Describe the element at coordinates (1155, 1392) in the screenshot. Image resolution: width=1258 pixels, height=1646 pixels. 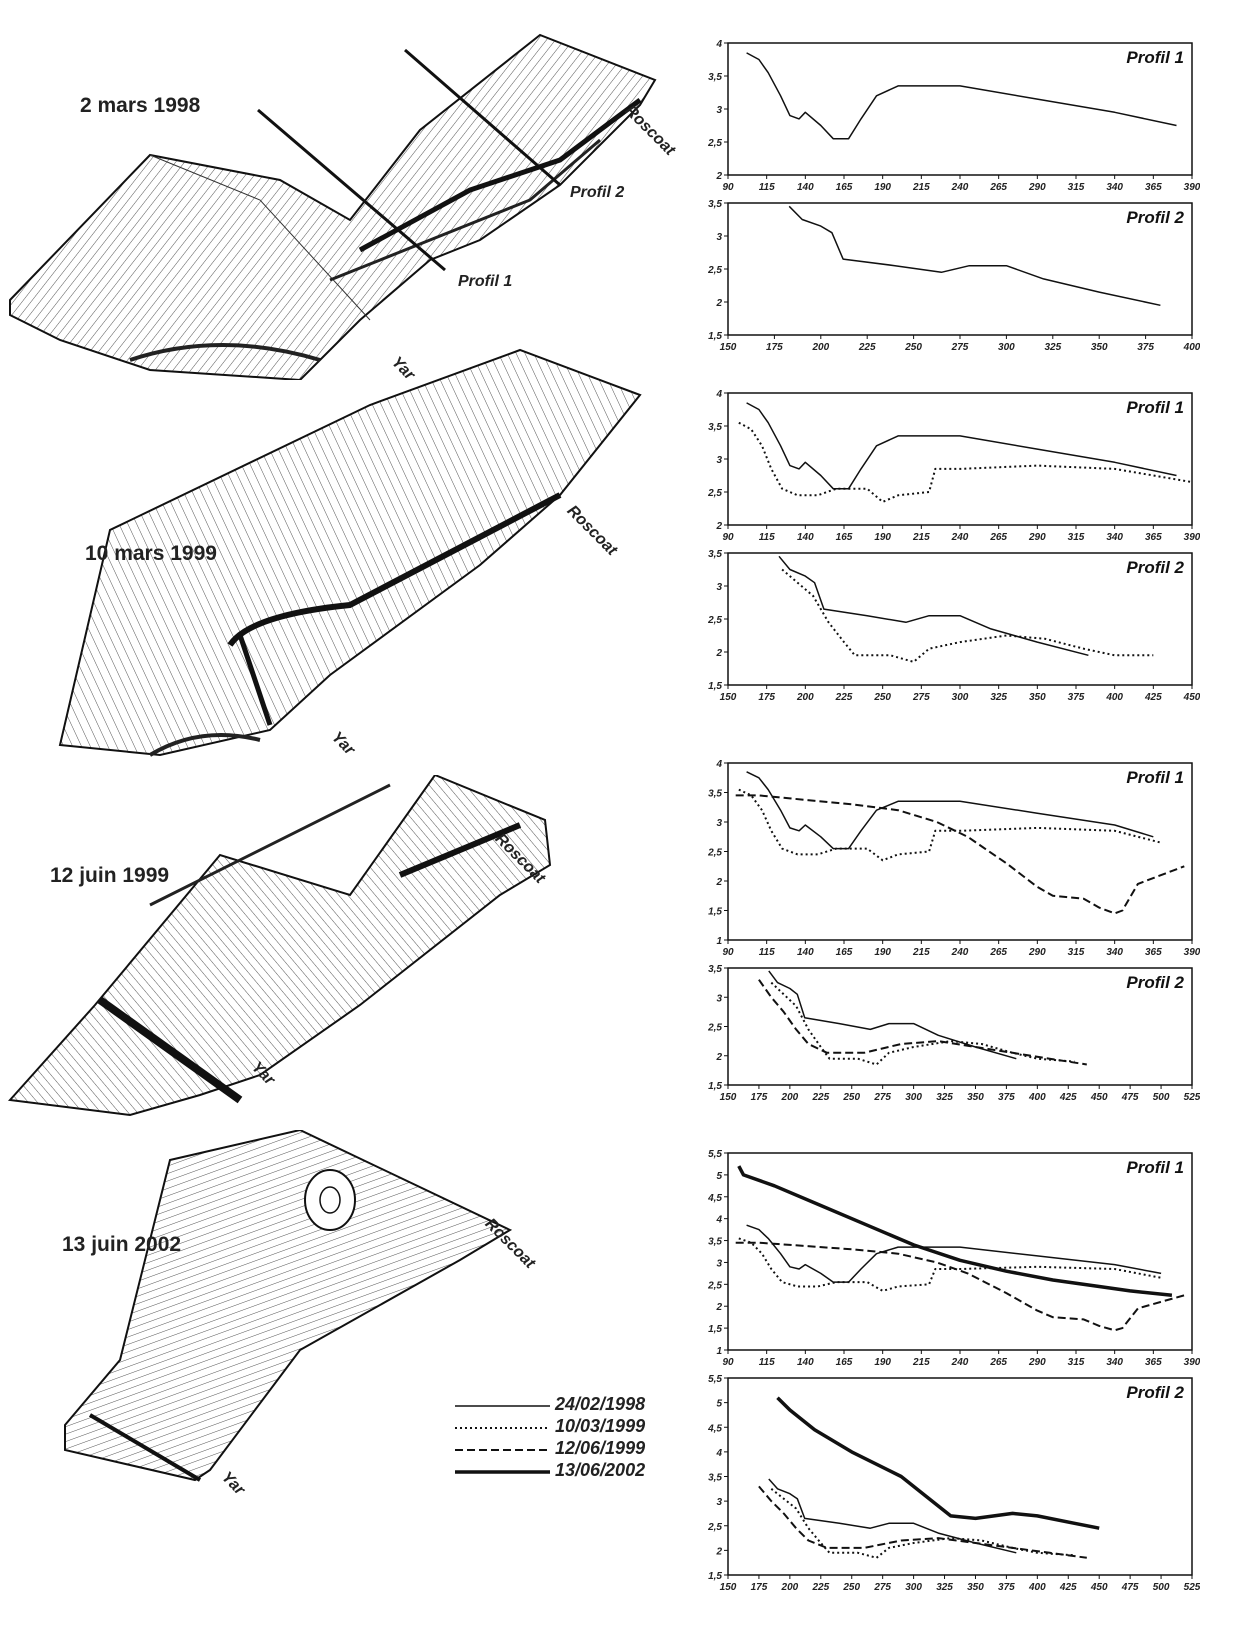
I see `chart-title: Profil 2` at that location.